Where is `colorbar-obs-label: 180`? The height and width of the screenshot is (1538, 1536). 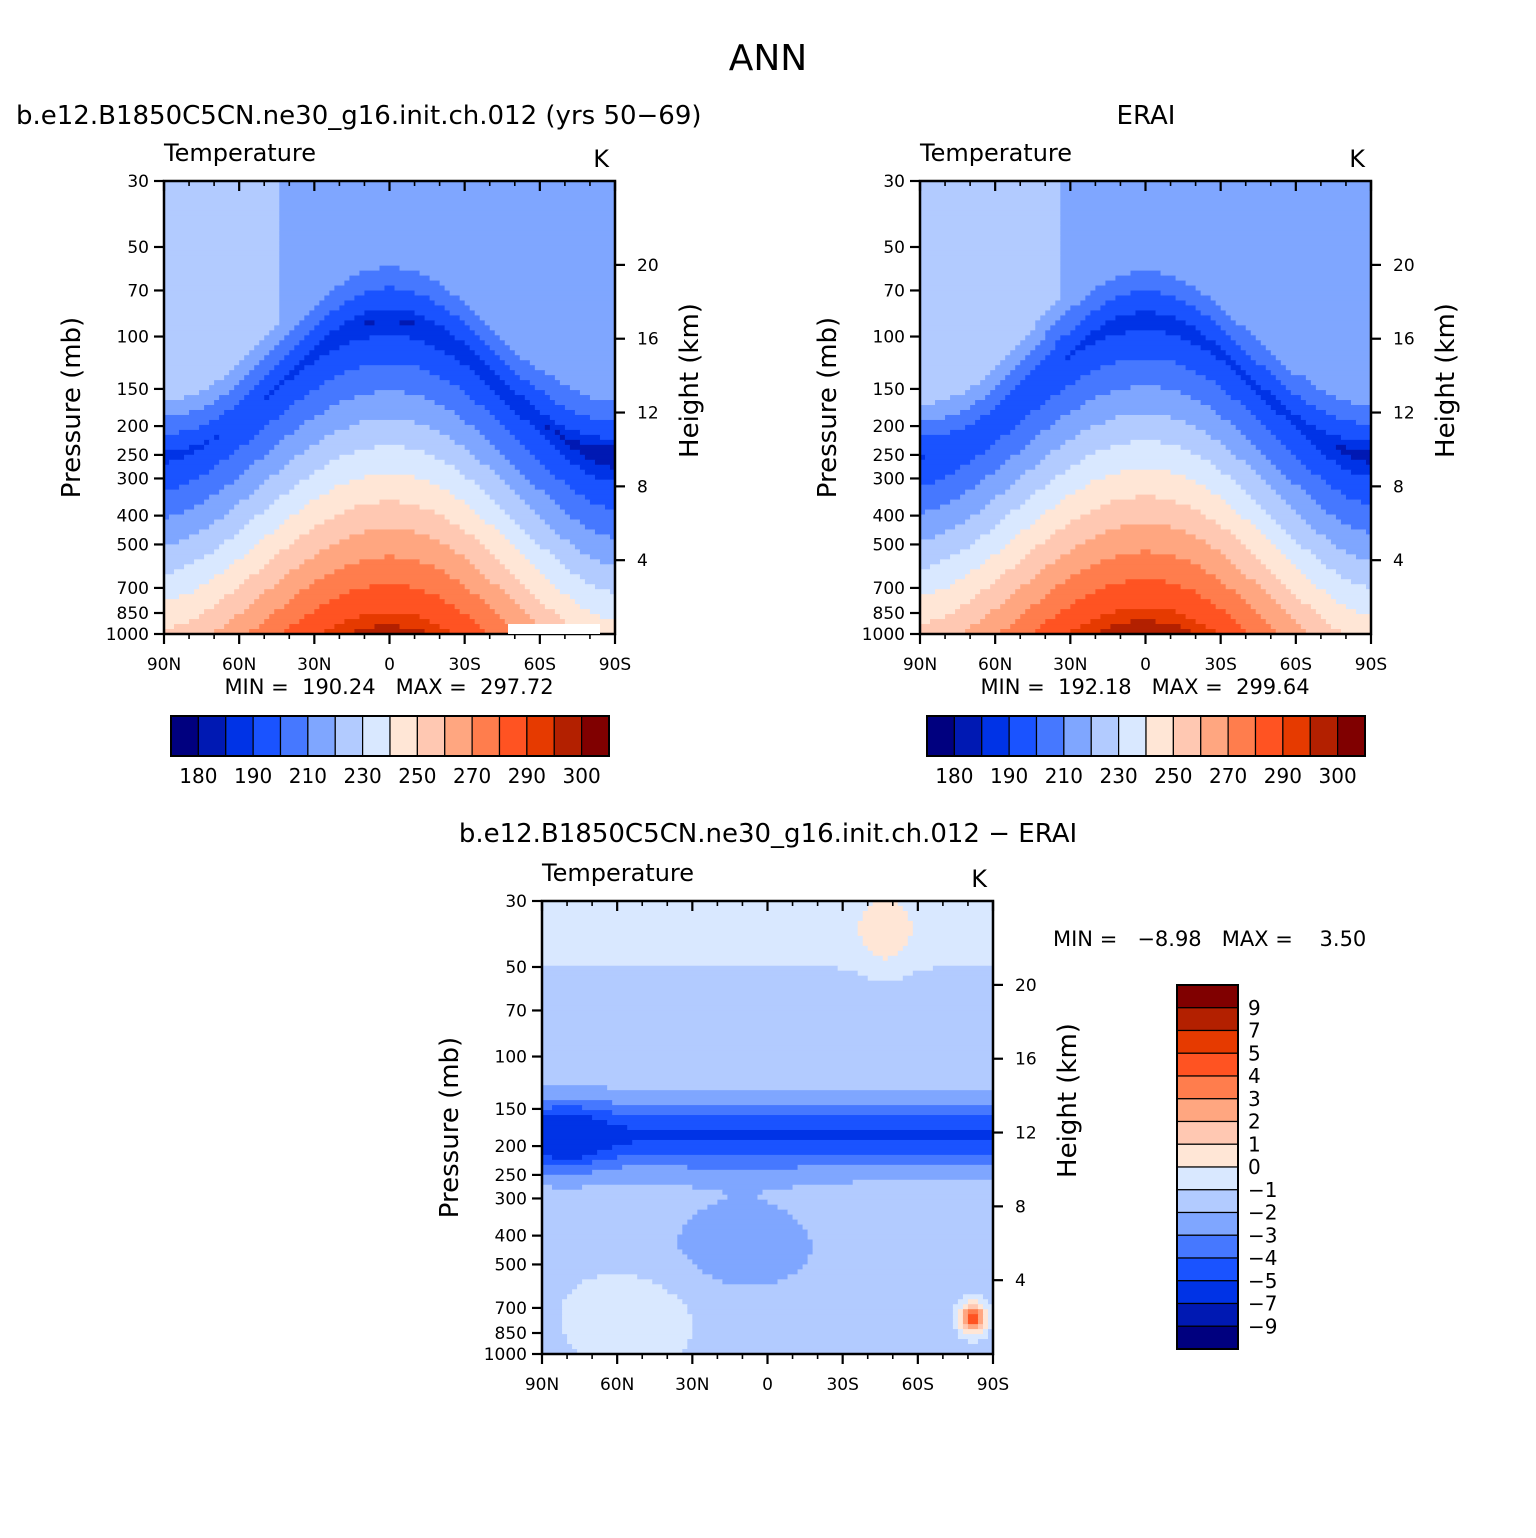 colorbar-obs-label: 180 is located at coordinates (954, 776).